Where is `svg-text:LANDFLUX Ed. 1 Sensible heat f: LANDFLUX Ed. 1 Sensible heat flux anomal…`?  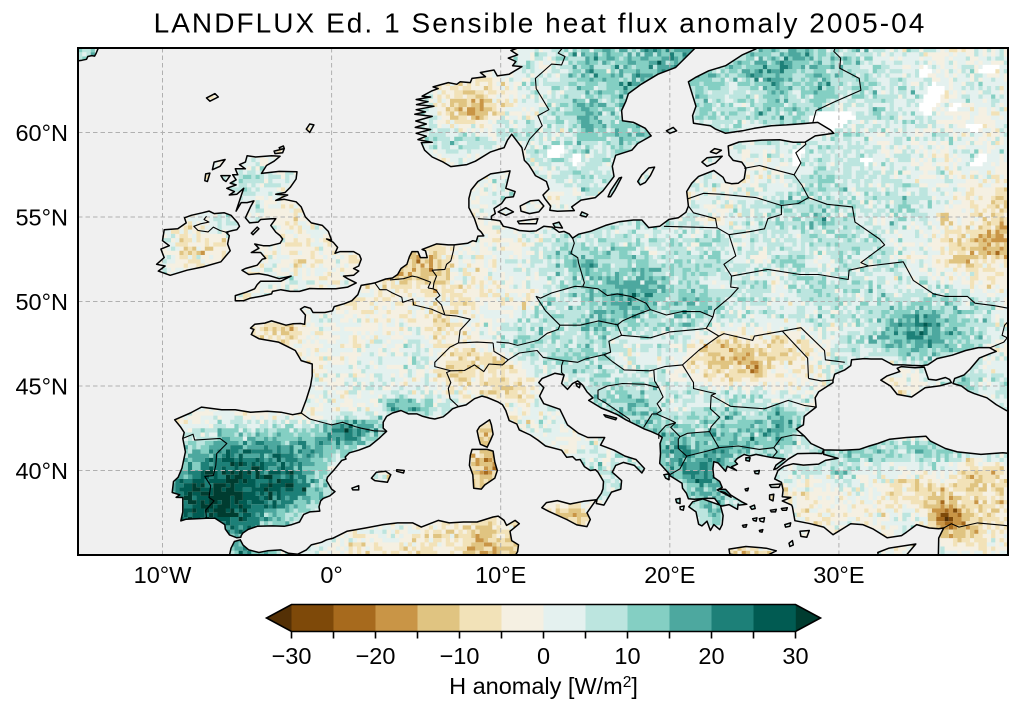
svg-text:LANDFLUX Ed. 1 Sensible heat f: LANDFLUX Ed. 1 Sensible heat flux anomal… is located at coordinates (540, 23).